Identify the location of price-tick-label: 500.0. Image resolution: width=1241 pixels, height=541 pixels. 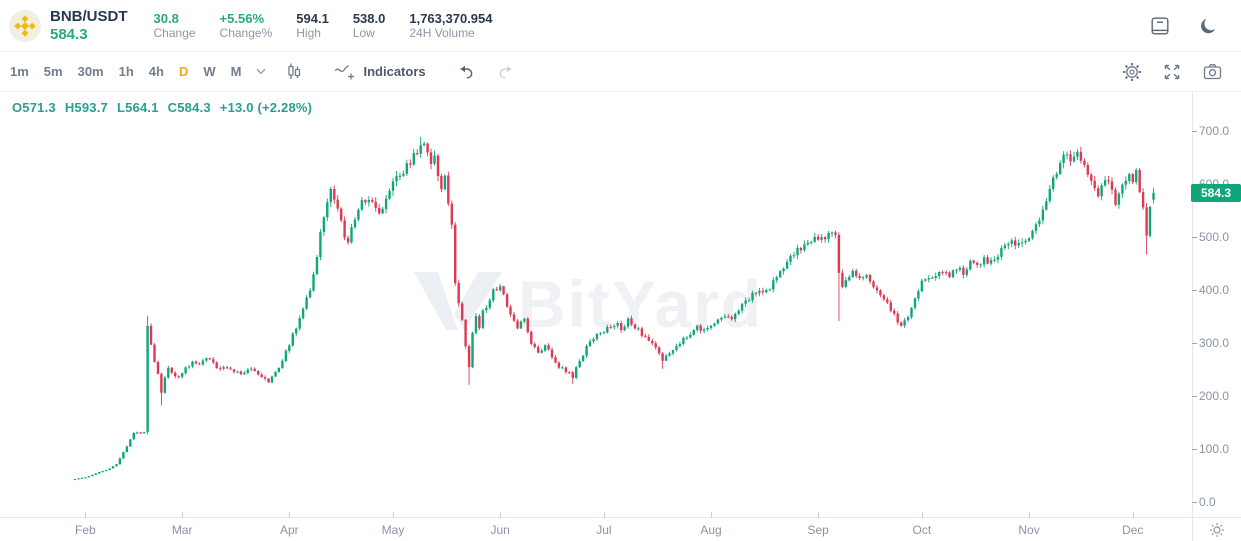
(1216, 237).